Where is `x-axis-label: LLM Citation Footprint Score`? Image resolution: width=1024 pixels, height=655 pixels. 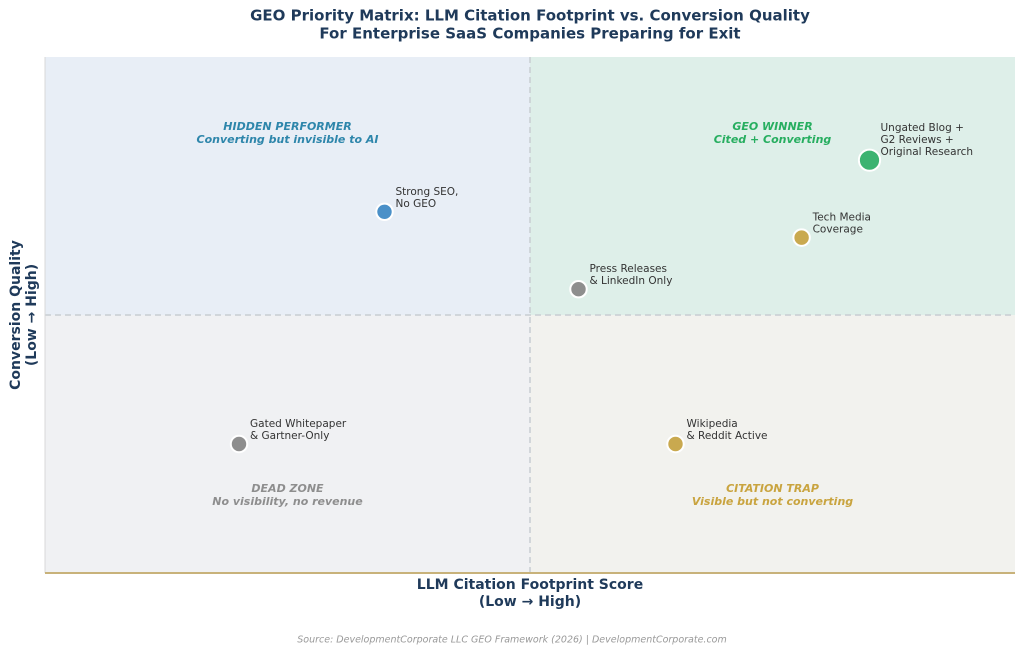
x-axis-label: LLM Citation Footprint Score is located at coordinates (530, 585).